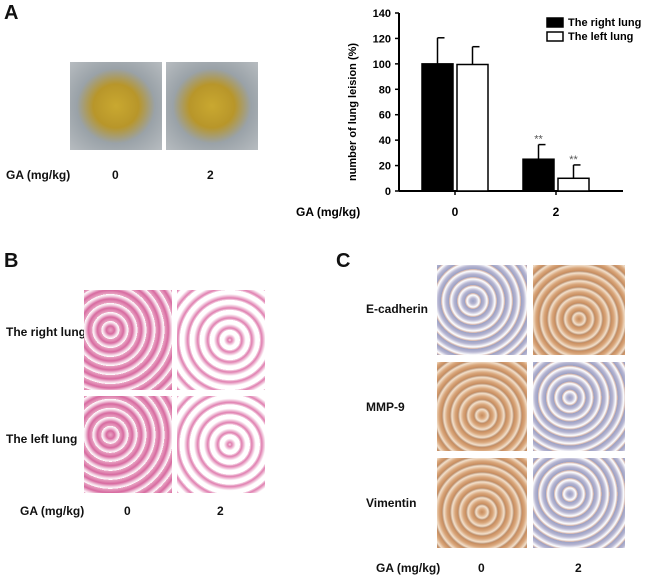  Describe the element at coordinates (42, 439) in the screenshot. I see `panel-b-row-left: The left lung` at that location.